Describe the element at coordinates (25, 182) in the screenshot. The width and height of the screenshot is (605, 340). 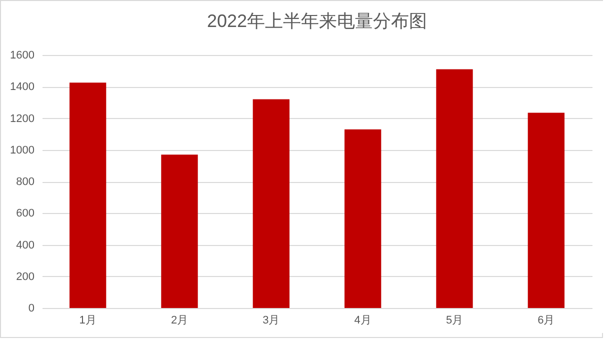
I see `y-tick-label: 800` at that location.